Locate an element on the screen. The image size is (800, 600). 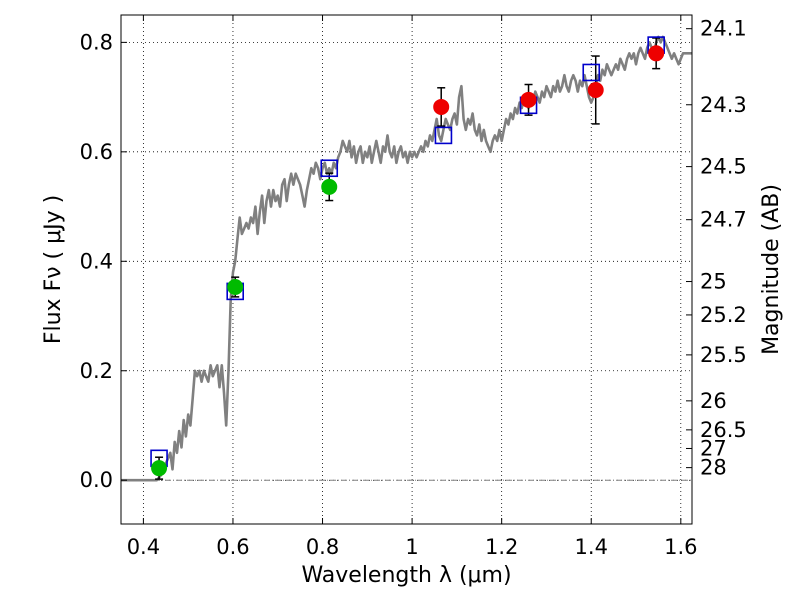
x-axis-label: Wavelength λ (μm) is located at coordinates (406, 575).